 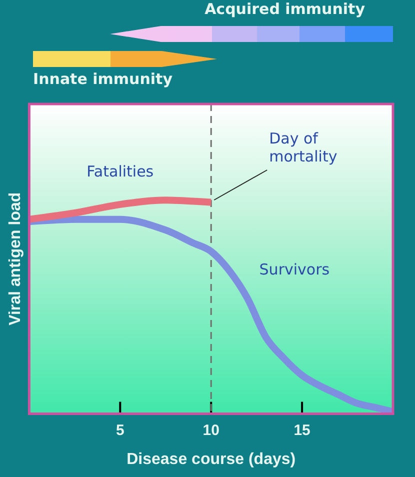 What do you see at coordinates (120, 430) in the screenshot?
I see `x-tick-label: 5` at bounding box center [120, 430].